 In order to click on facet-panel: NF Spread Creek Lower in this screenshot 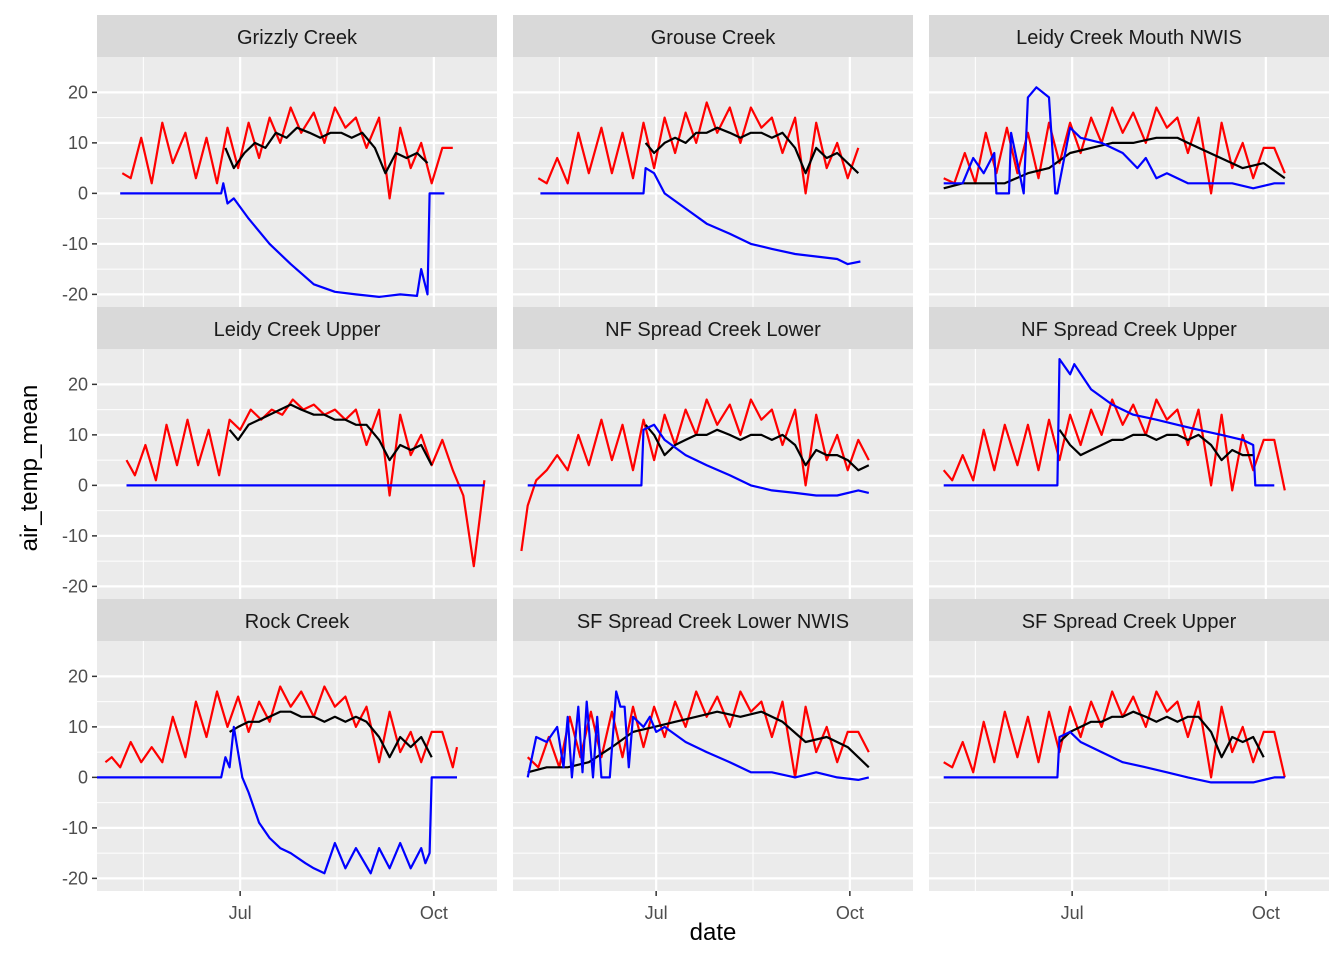, I will do `click(713, 453)`.